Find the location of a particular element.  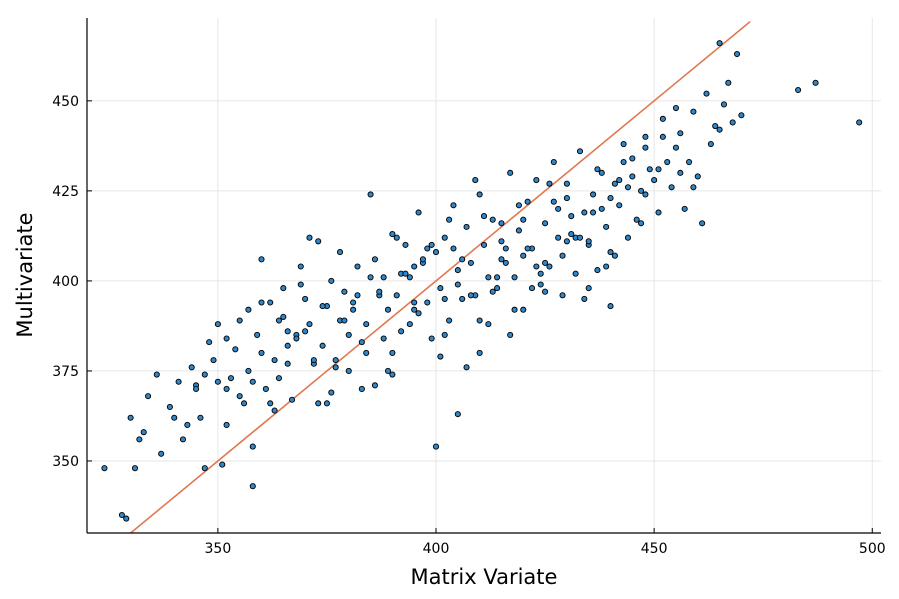

y-axis-title: Multivariate is located at coordinates (25, 274).